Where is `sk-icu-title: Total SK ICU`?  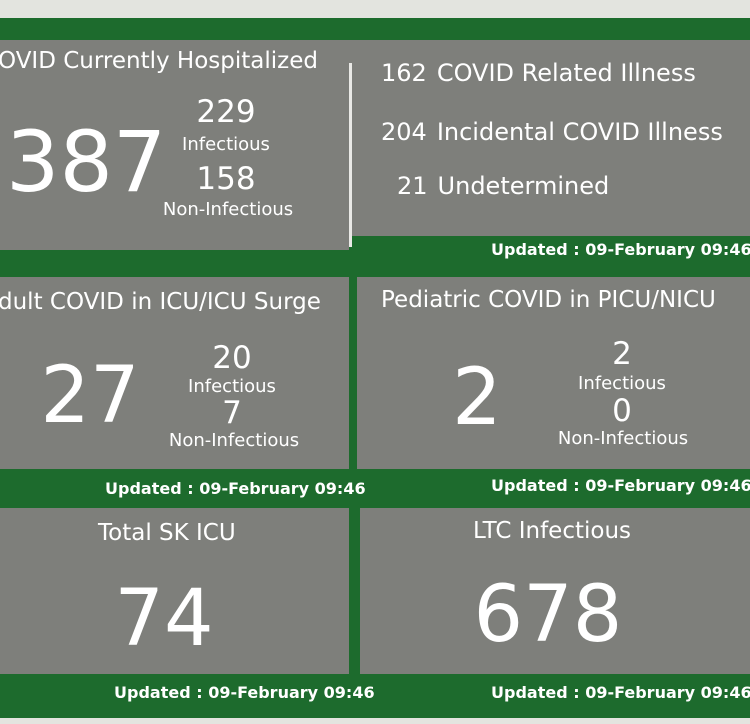 sk-icu-title: Total SK ICU is located at coordinates (167, 533).